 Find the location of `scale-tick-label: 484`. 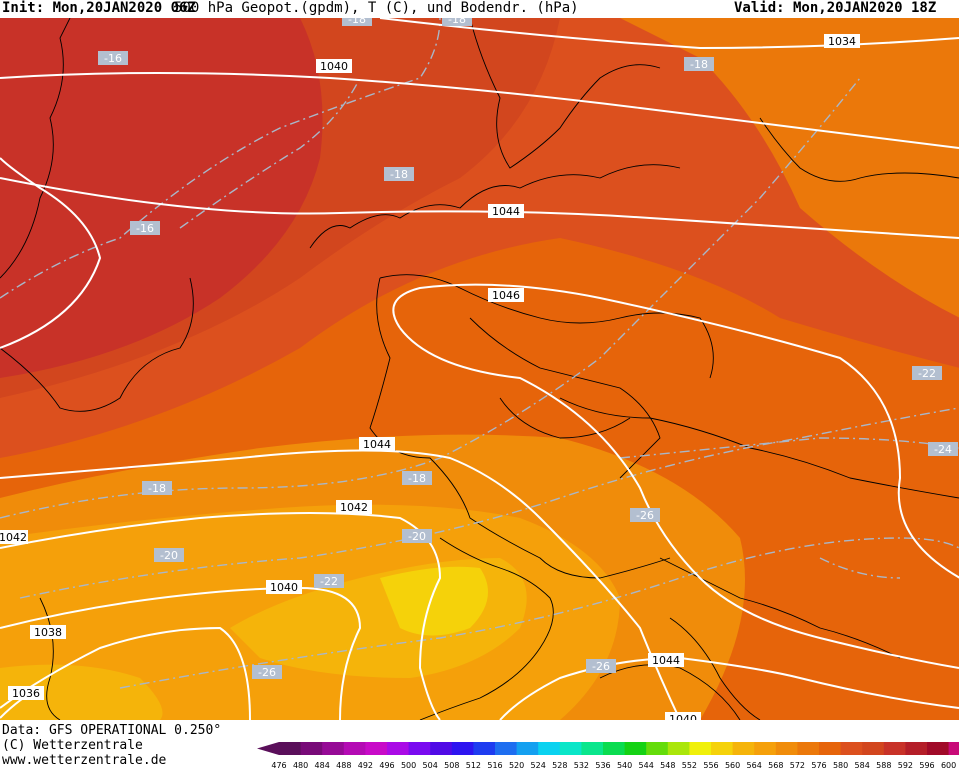

scale-tick-label: 484 is located at coordinates (322, 765).